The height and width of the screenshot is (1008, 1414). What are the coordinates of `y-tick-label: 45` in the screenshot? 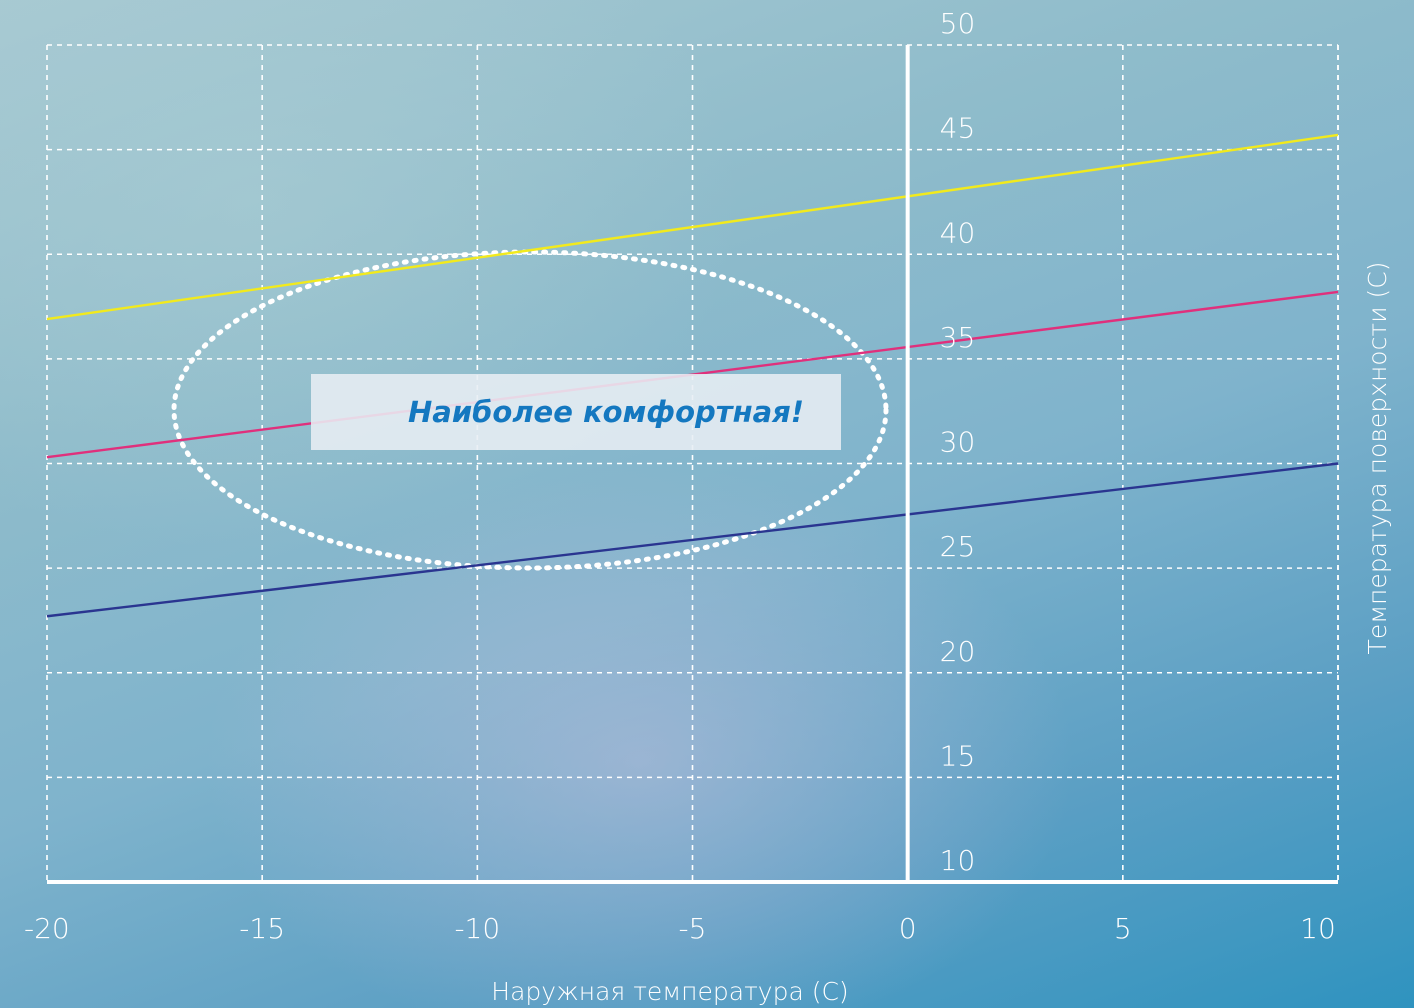 It's located at (958, 128).